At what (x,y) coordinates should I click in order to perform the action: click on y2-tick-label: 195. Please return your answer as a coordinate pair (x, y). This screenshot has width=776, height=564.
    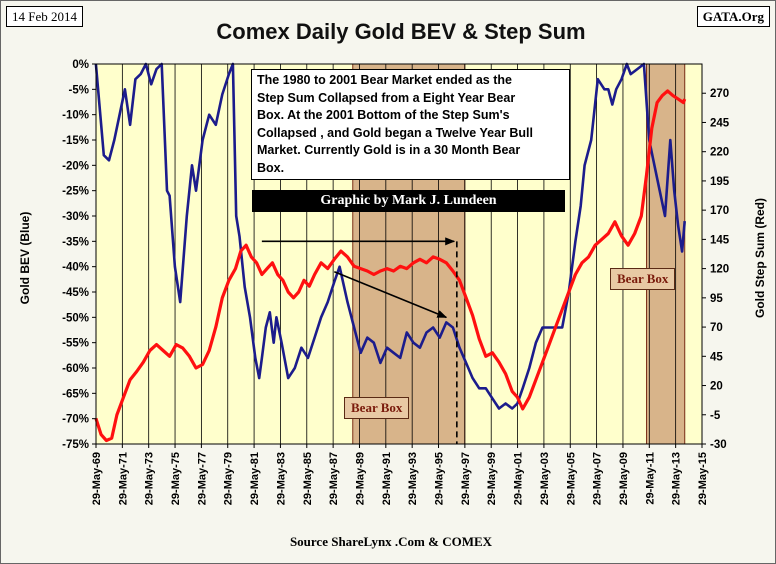
    Looking at the image, I should click on (720, 182).